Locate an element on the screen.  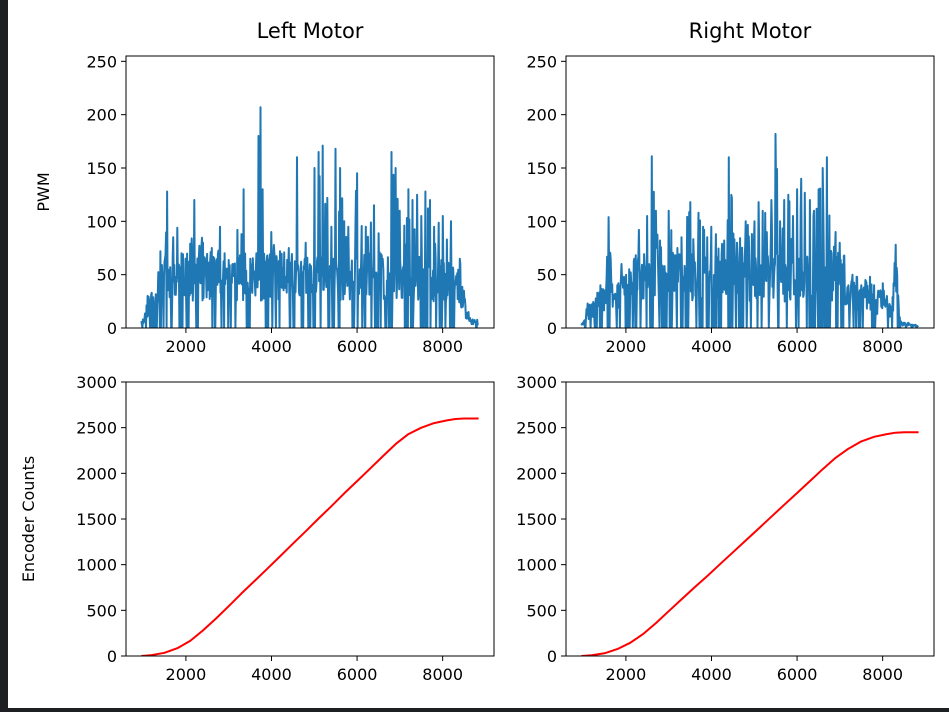
pwm-left-ytick-label: 100 is located at coordinates (101, 221).